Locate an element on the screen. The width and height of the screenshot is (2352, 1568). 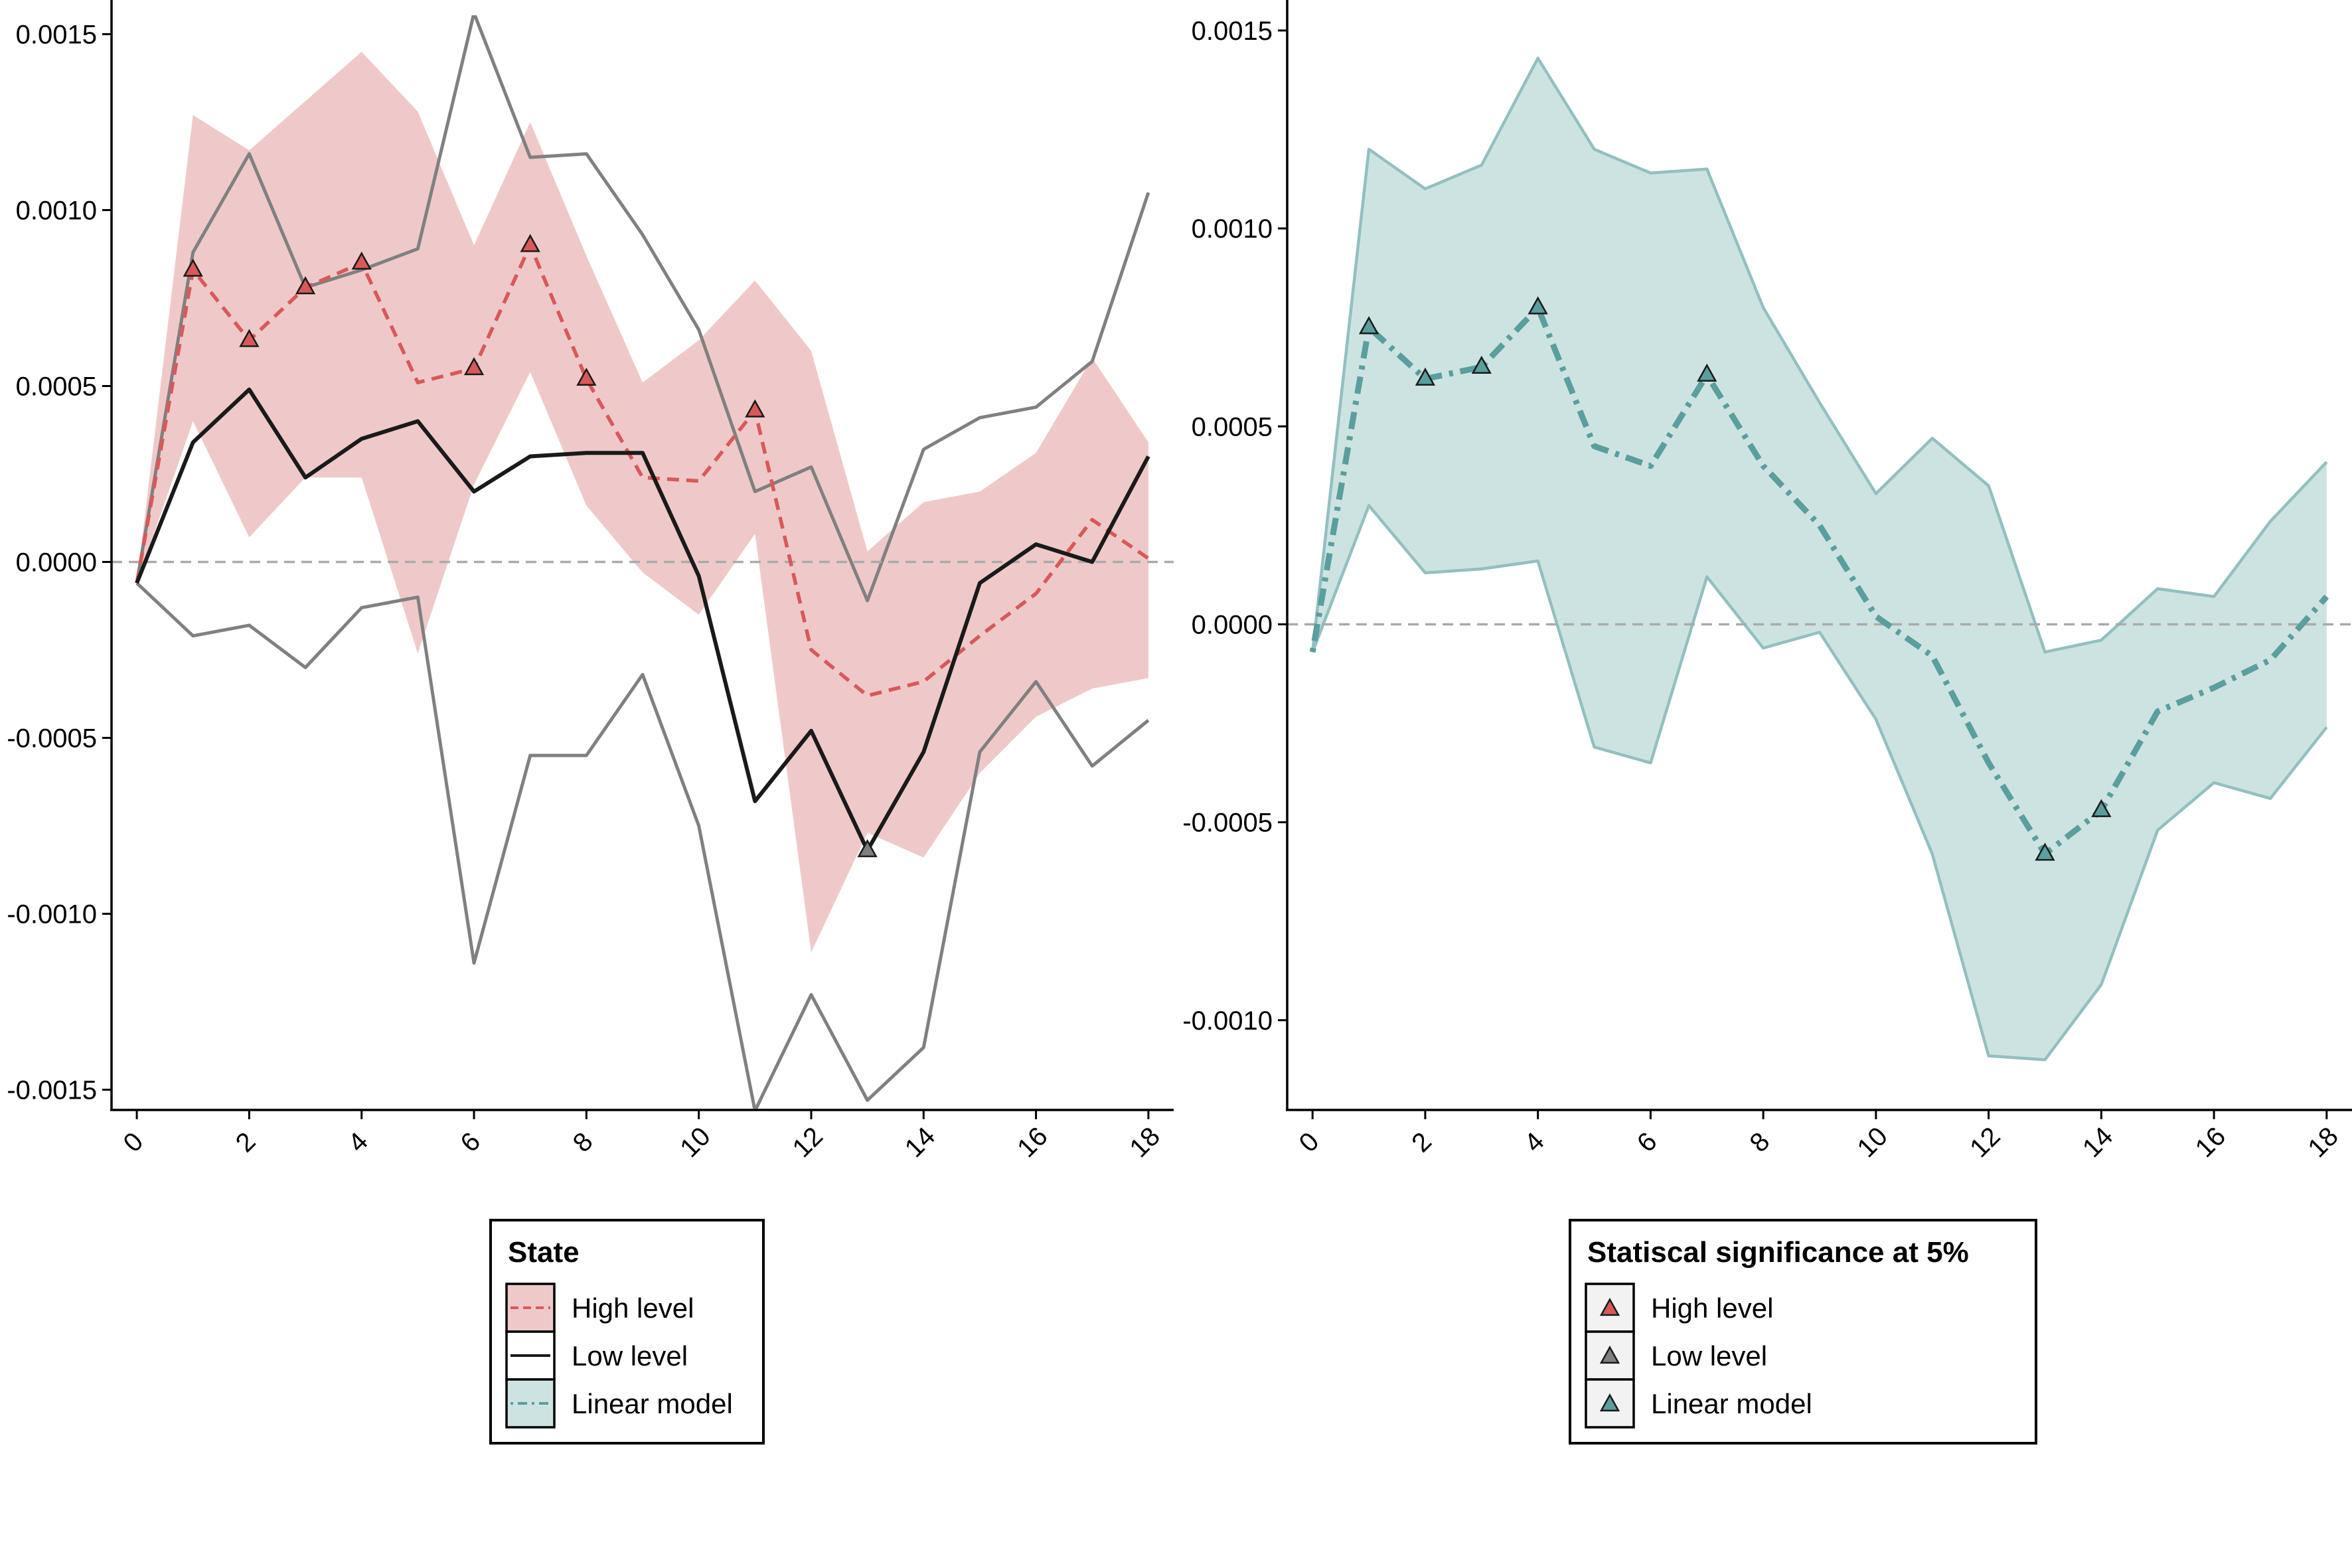
legend-marker-high-level is located at coordinates (1609, 1307).